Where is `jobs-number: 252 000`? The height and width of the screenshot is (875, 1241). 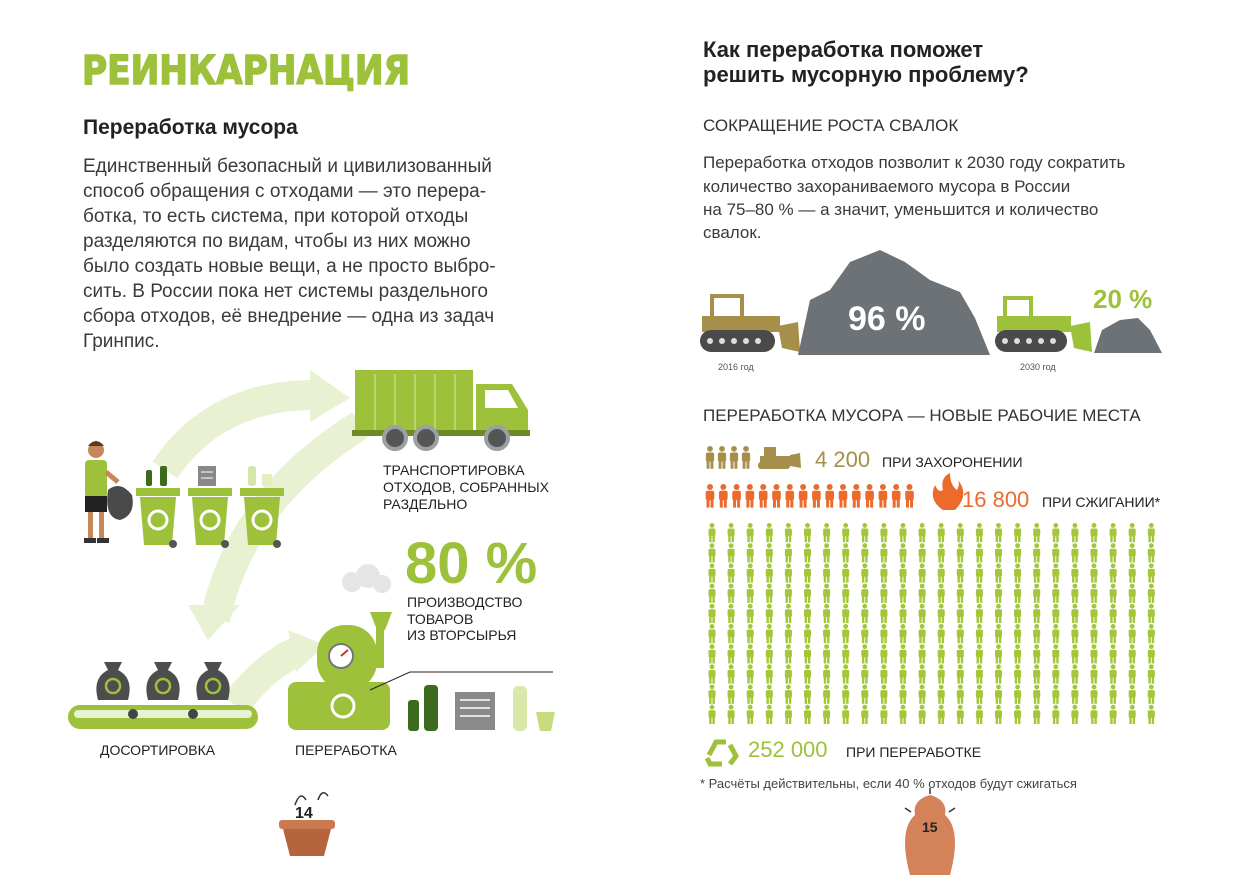
jobs-number: 252 000 is located at coordinates (788, 749).